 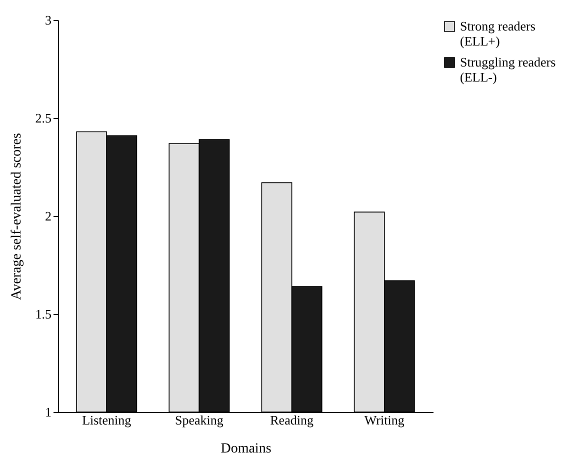 What do you see at coordinates (292, 420) in the screenshot?
I see `x-tick-label: Reading` at bounding box center [292, 420].